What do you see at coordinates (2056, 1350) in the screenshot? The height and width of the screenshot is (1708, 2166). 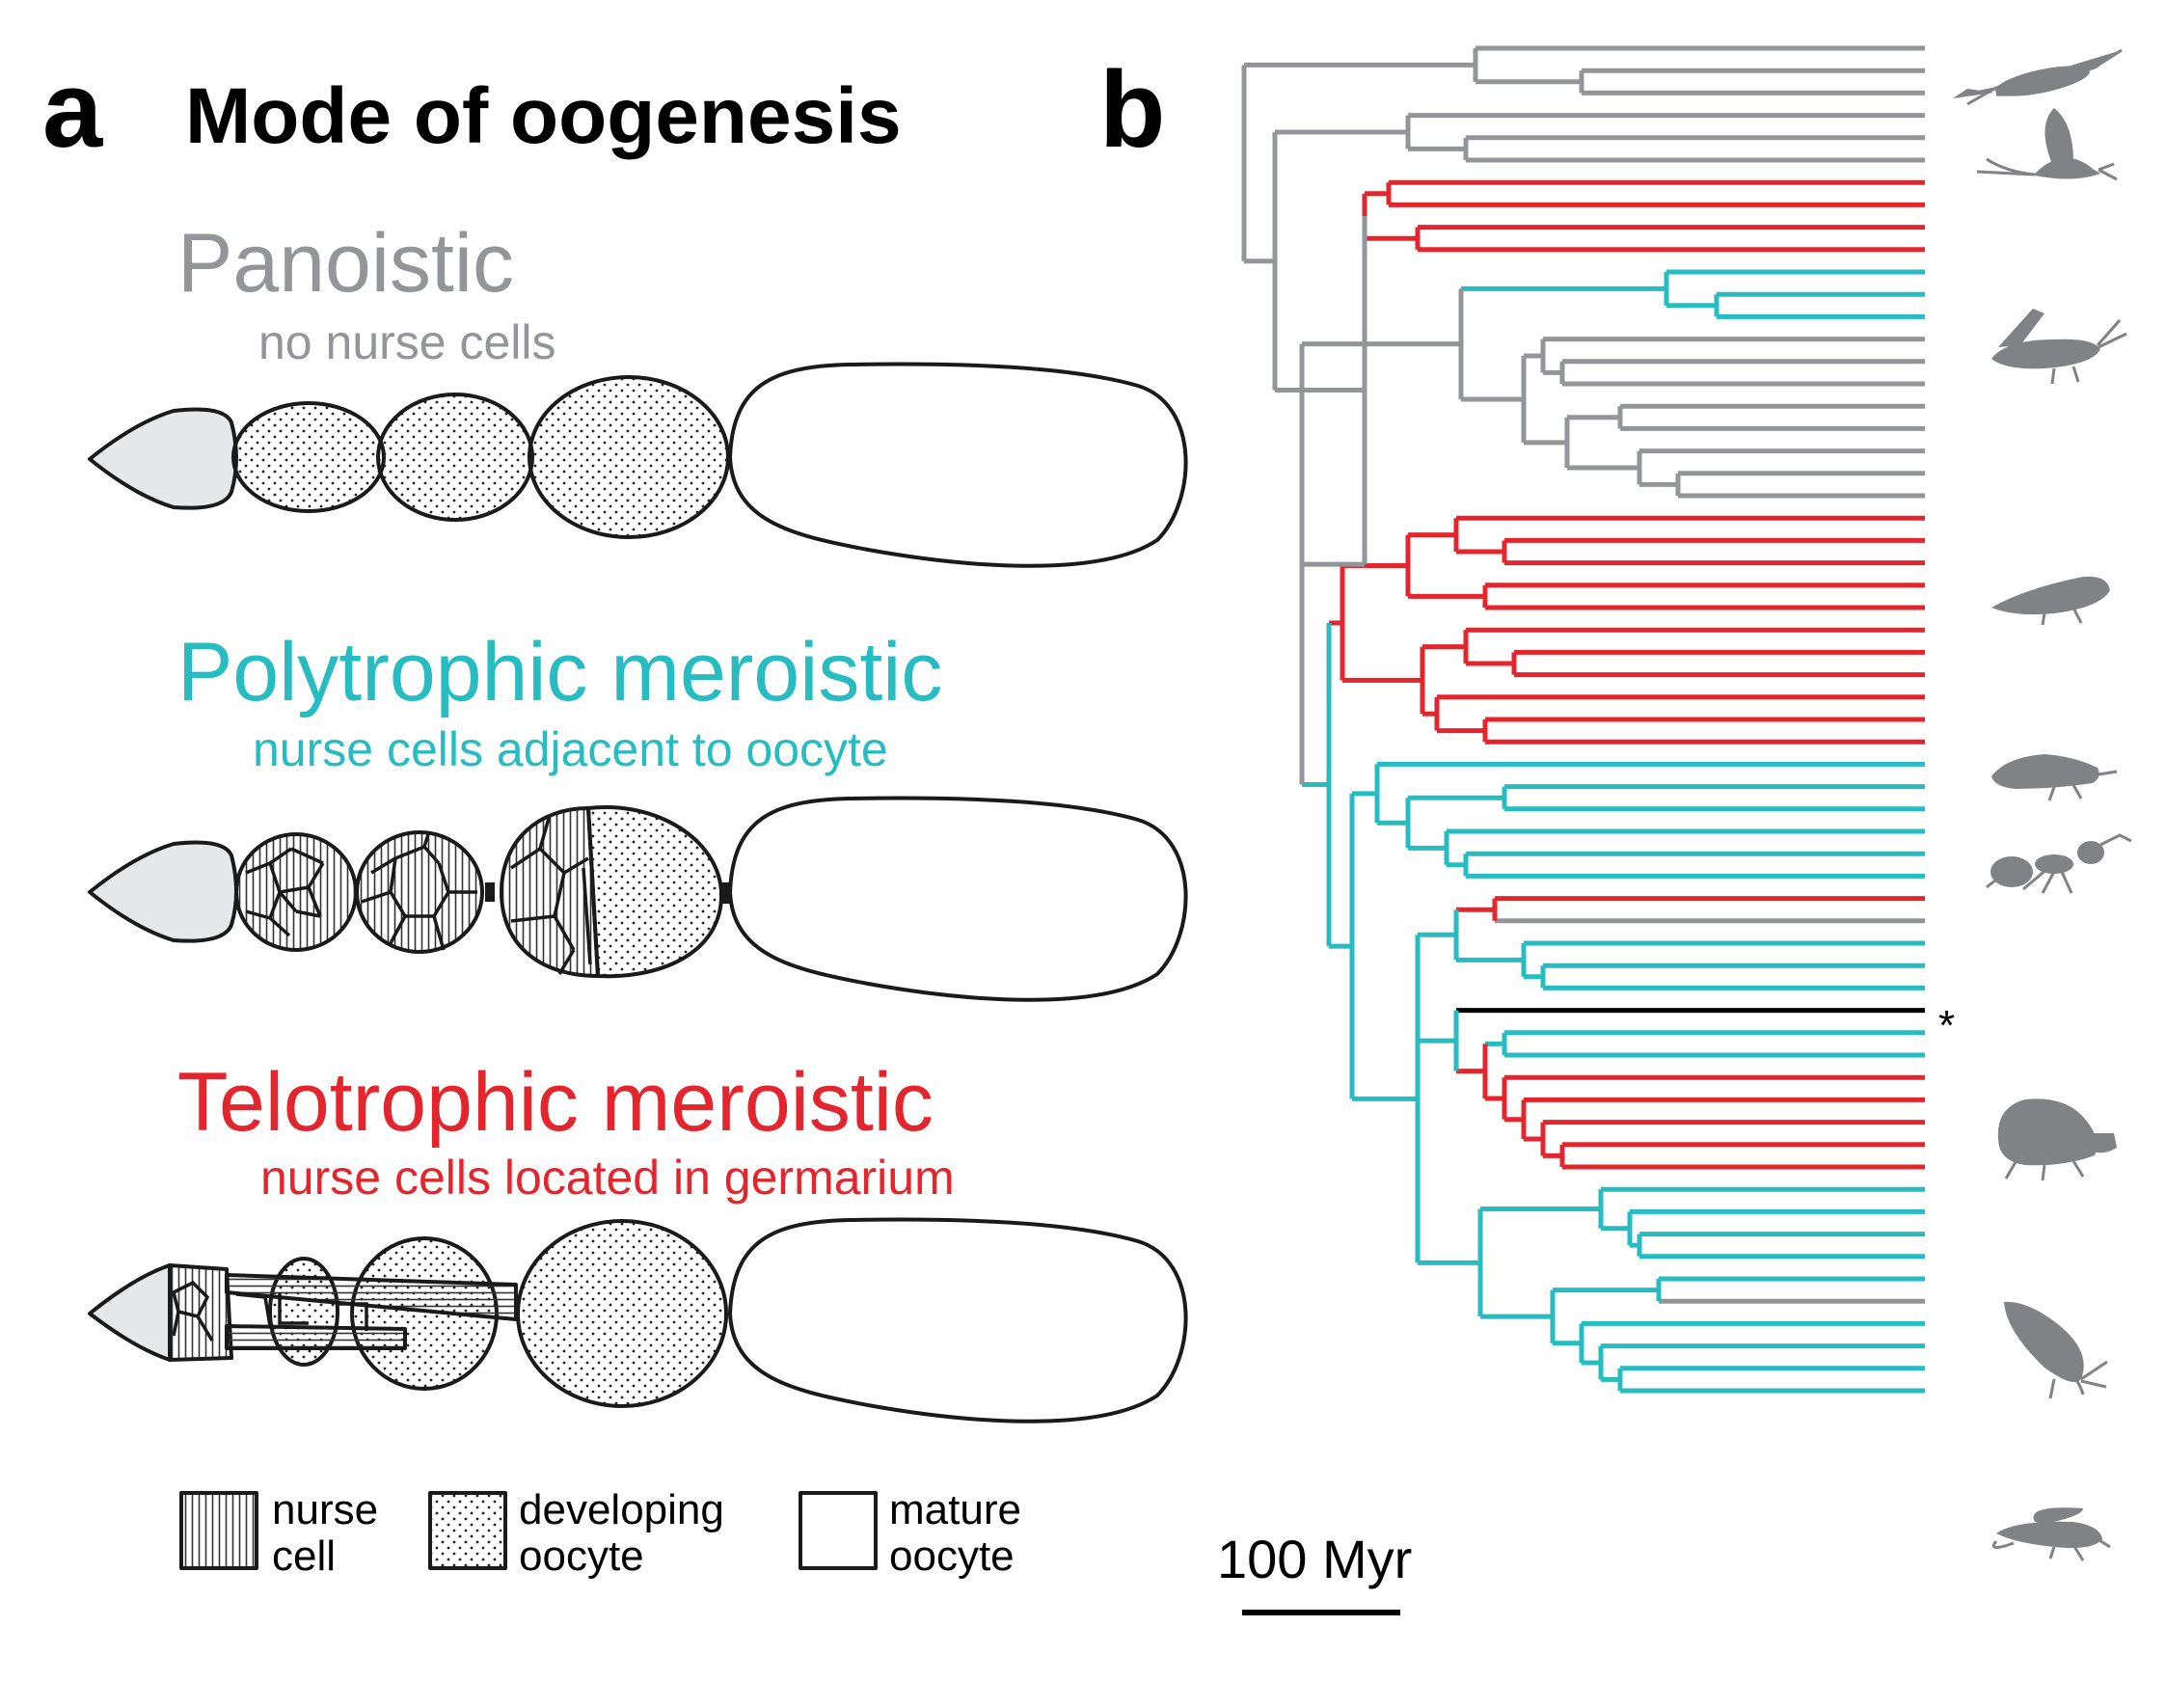 I see `butterfly-icon` at bounding box center [2056, 1350].